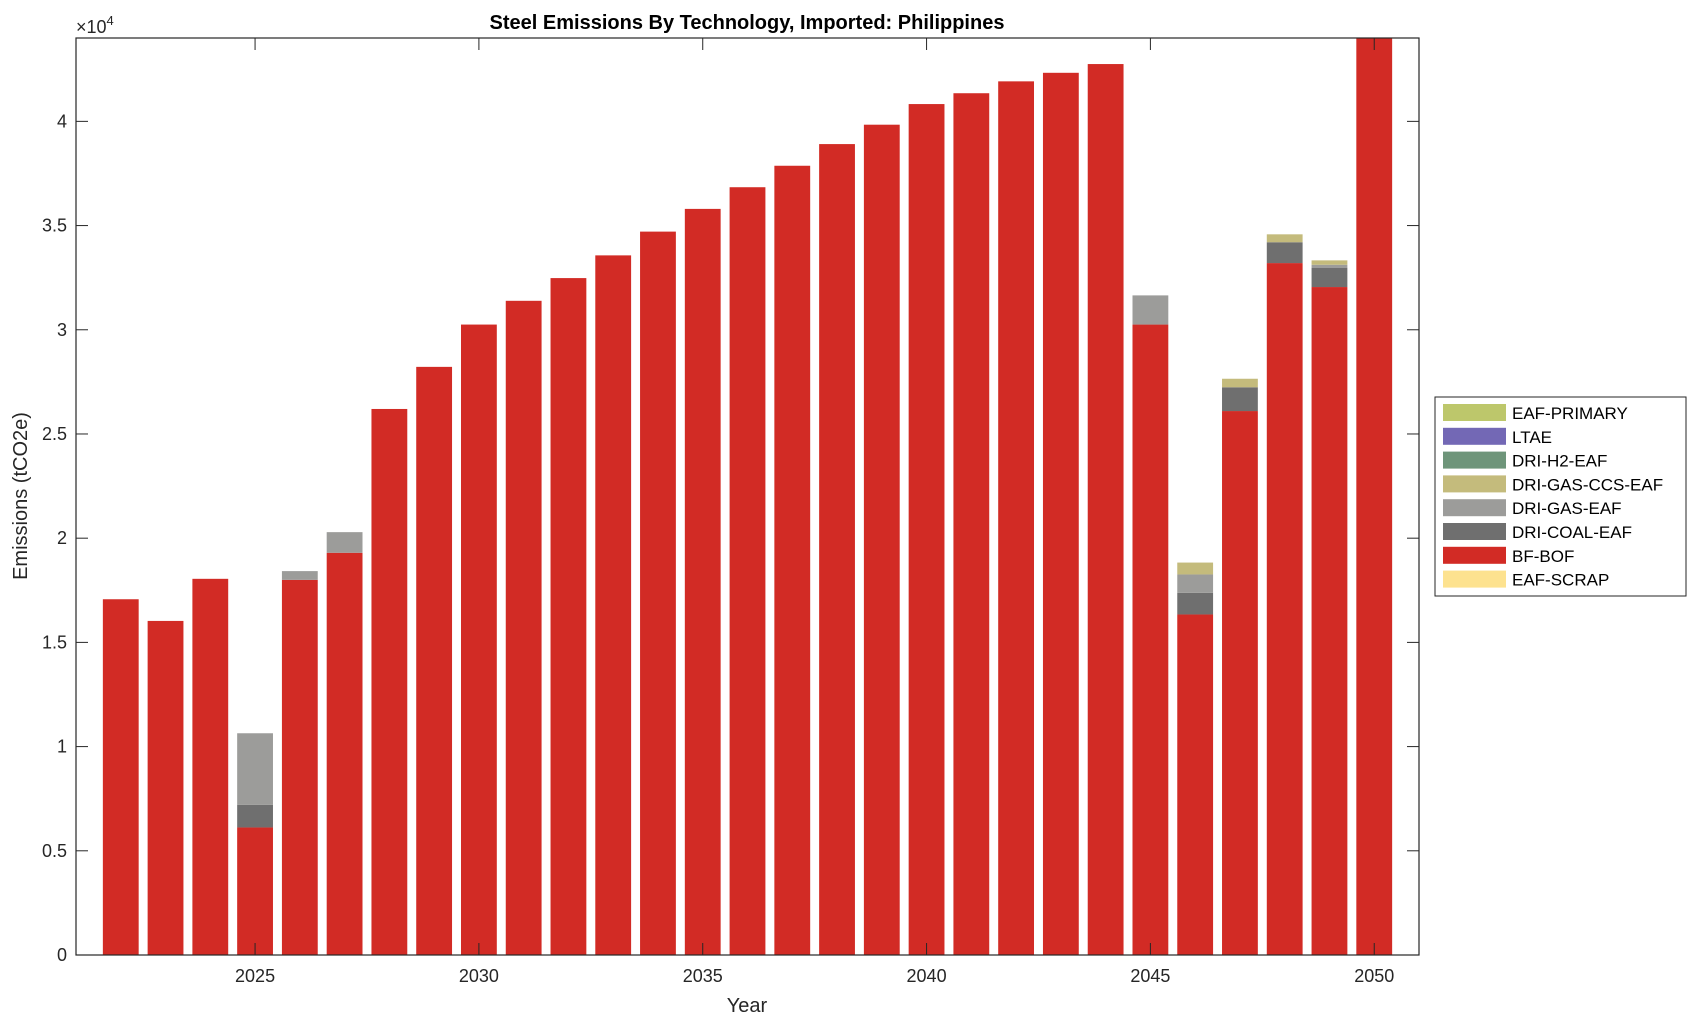 This screenshot has height=1023, width=1696. I want to click on bar-bf-bof-2035, so click(702, 581).